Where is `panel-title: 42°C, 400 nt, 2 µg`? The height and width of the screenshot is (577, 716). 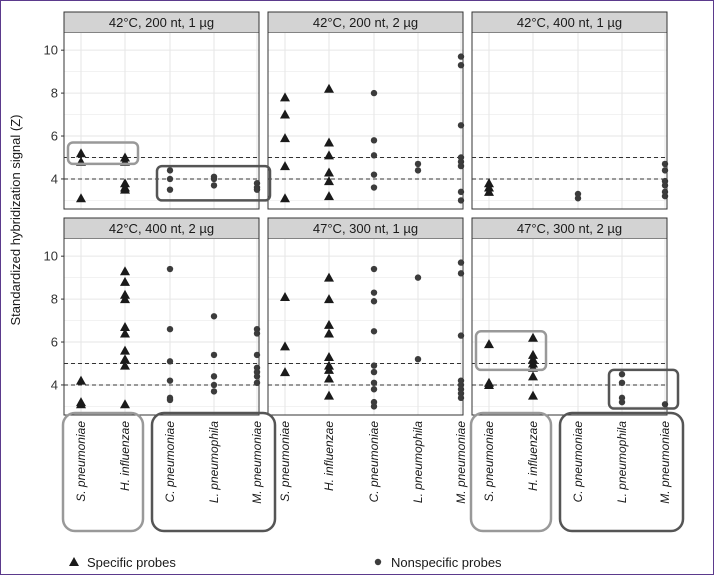
panel-title: 42°C, 400 nt, 2 µg is located at coordinates (161, 228).